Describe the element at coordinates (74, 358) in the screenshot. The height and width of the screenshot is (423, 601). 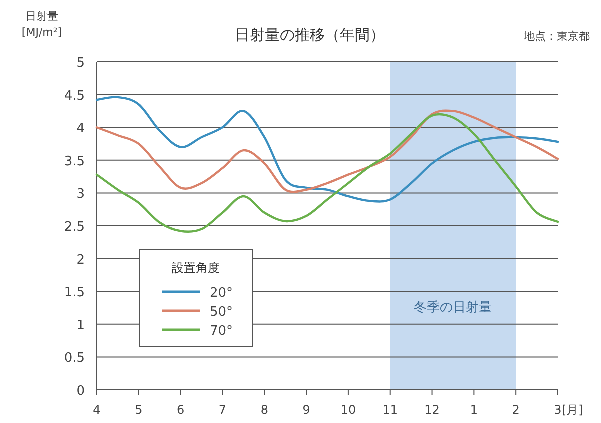
I see `y-tick-label: 0.5` at that location.